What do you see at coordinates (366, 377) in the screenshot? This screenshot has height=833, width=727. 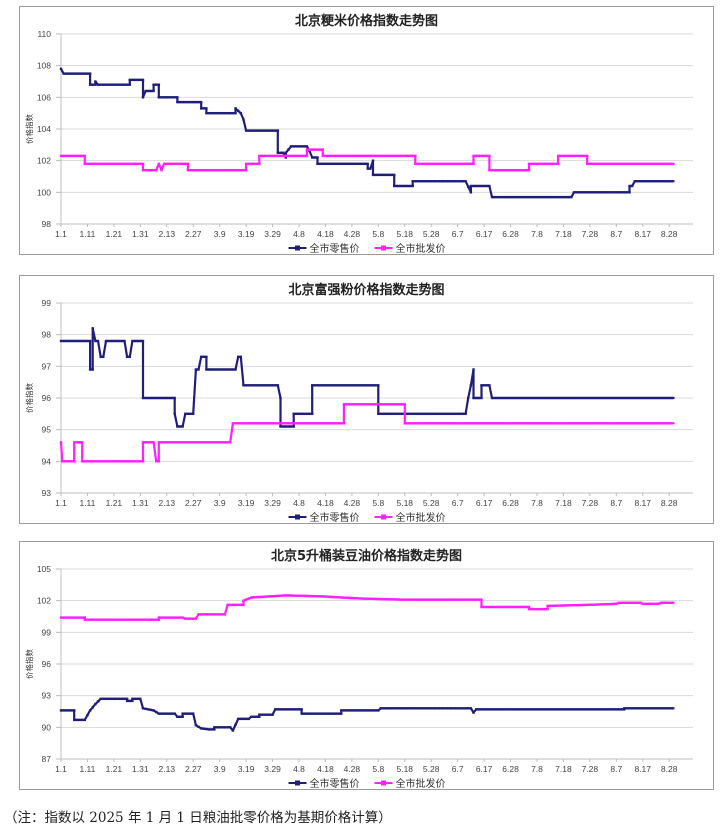 I see `series-markers-retail` at bounding box center [366, 377].